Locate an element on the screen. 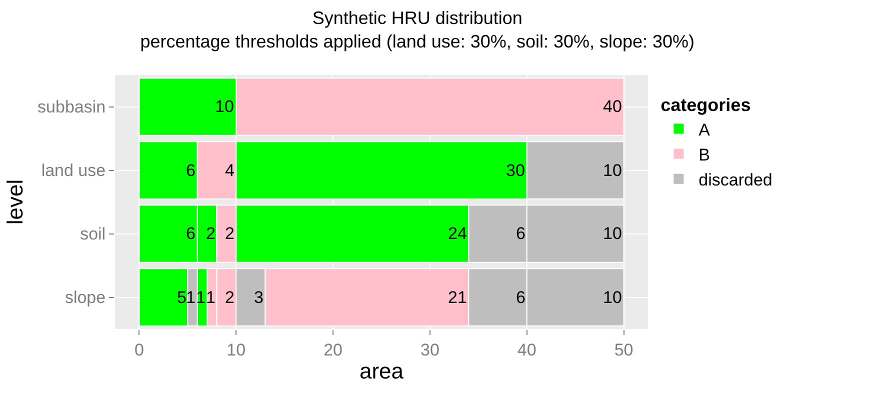 The image size is (888, 401). data-label: 4 is located at coordinates (229, 170).